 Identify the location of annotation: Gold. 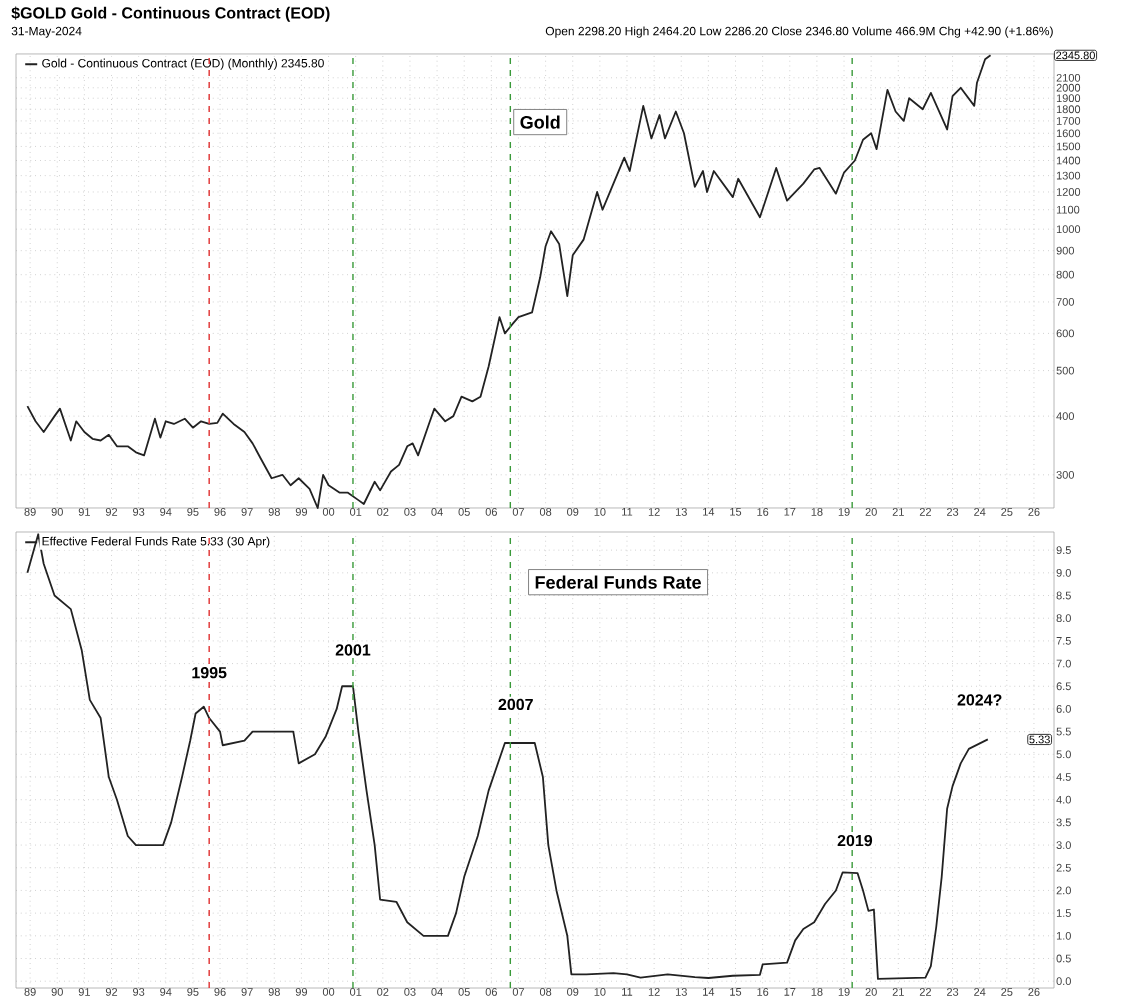
(540, 122).